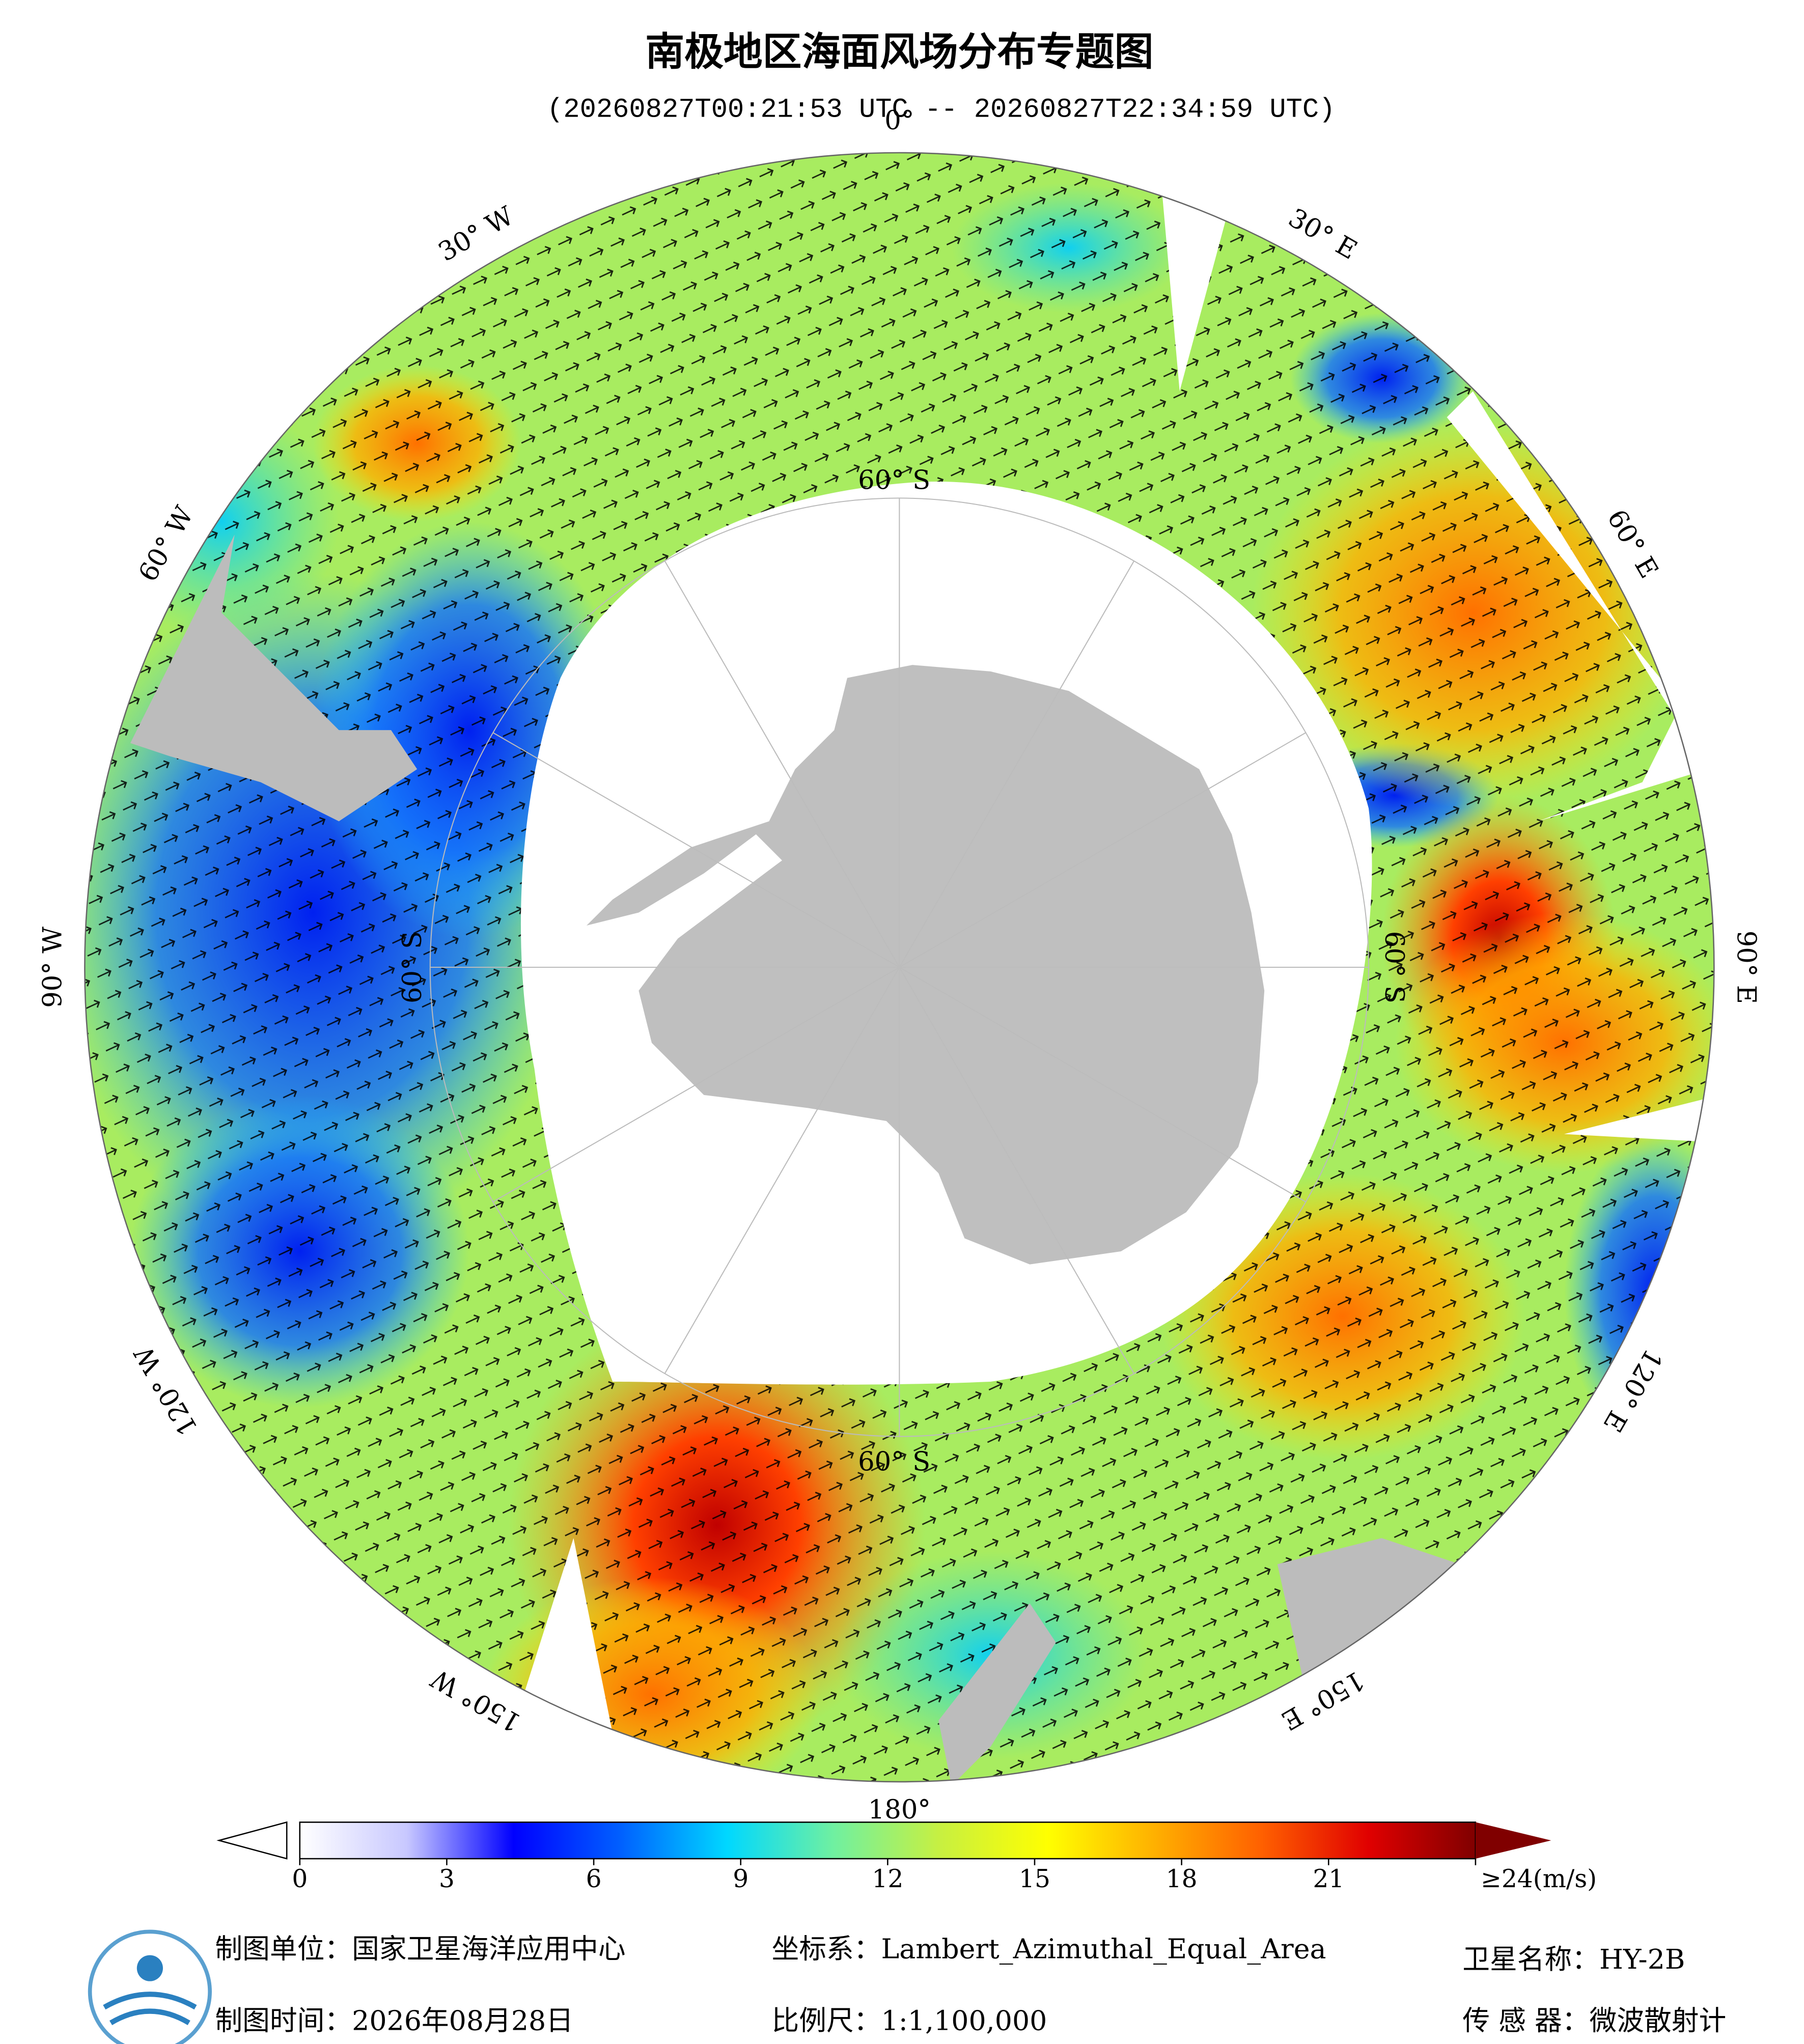  I want to click on colorbar-tick-label: 21, so click(1328, 1879).